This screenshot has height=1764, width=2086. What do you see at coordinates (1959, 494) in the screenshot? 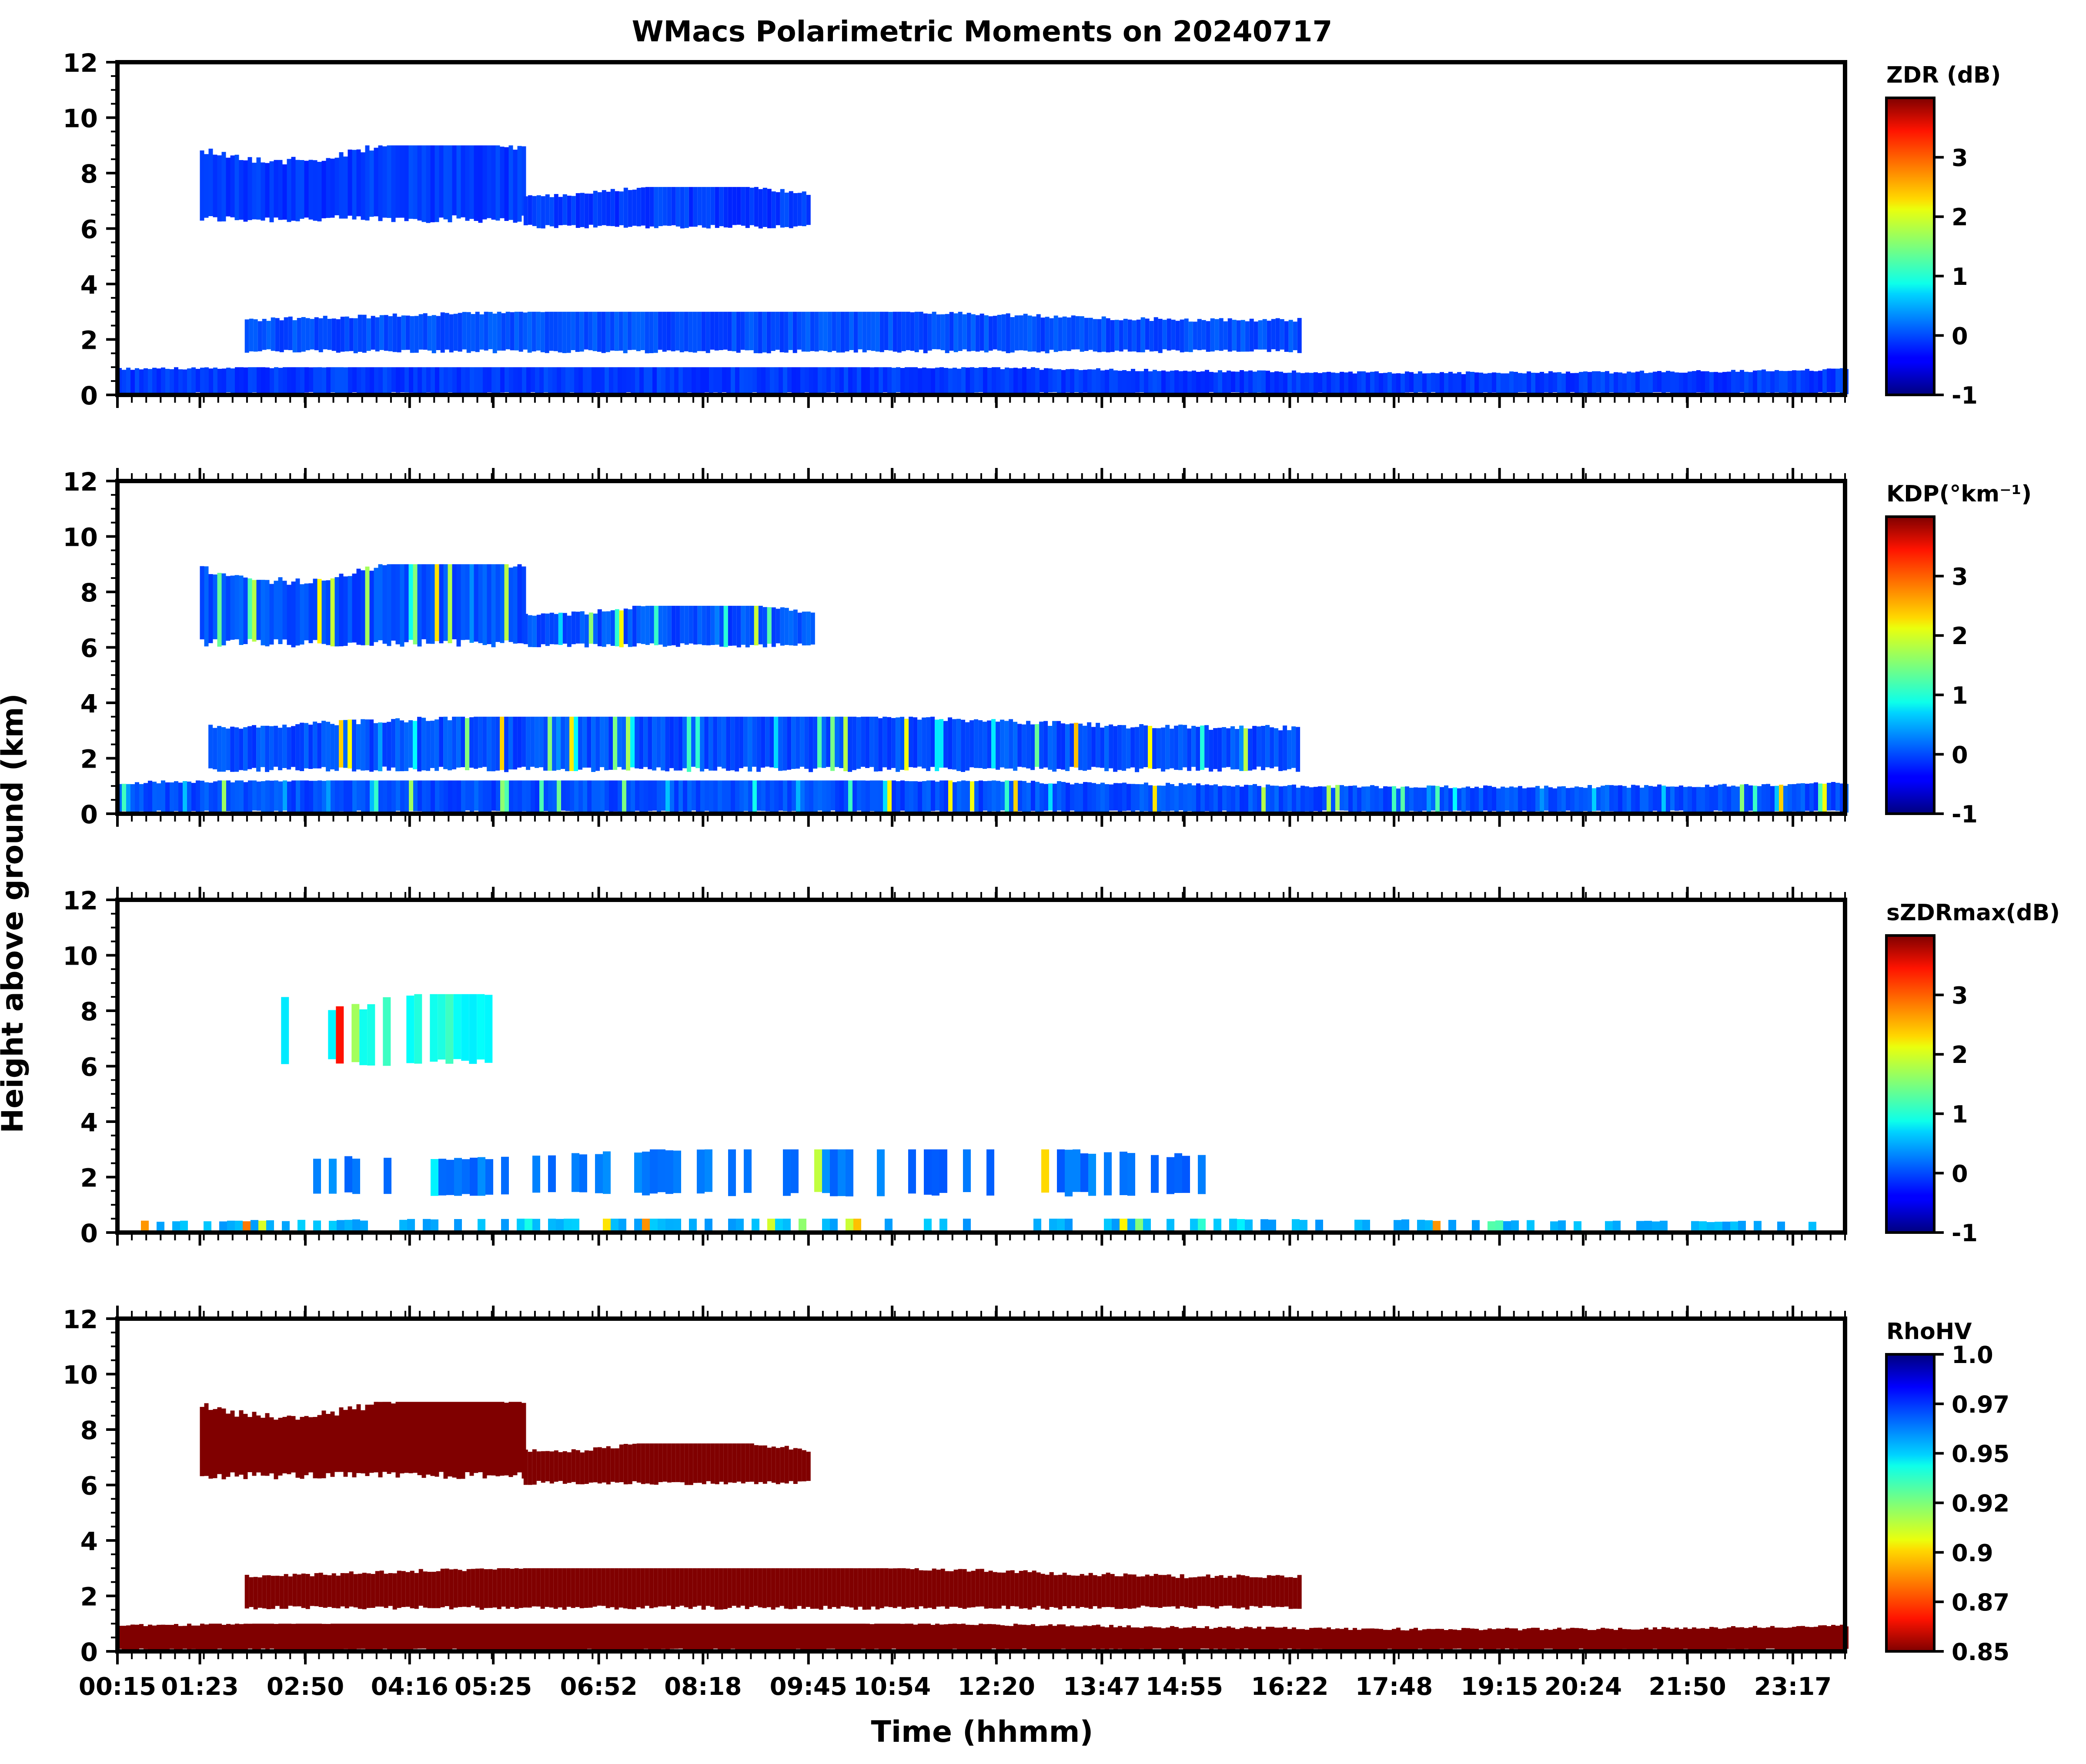
I see `colorbar-label: KDP(°km⁻¹)` at bounding box center [1959, 494].